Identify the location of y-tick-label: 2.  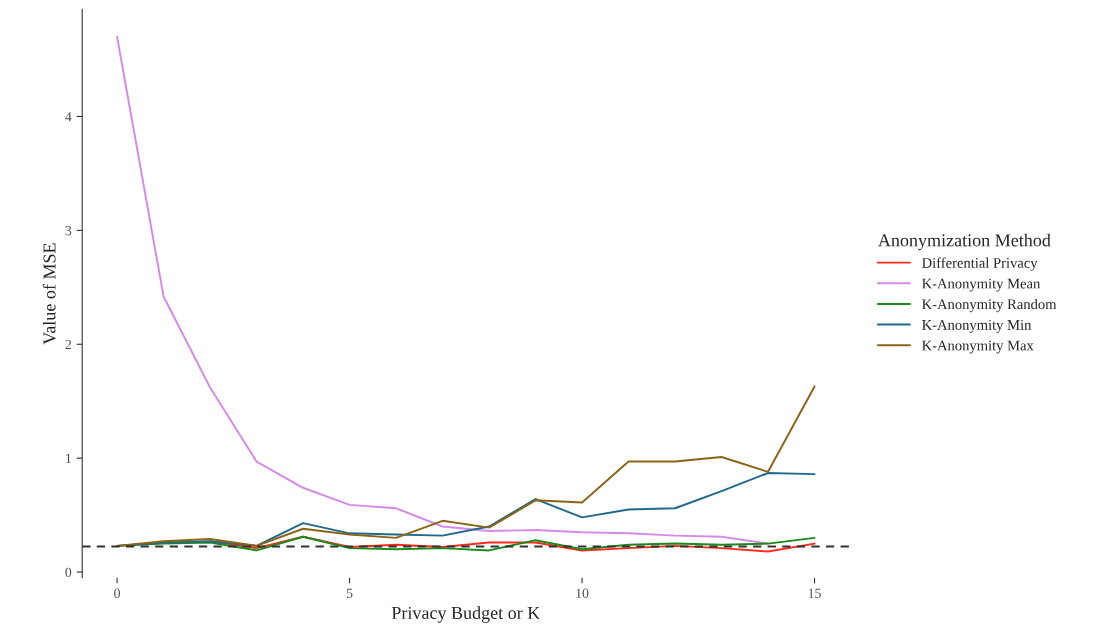
(68, 344).